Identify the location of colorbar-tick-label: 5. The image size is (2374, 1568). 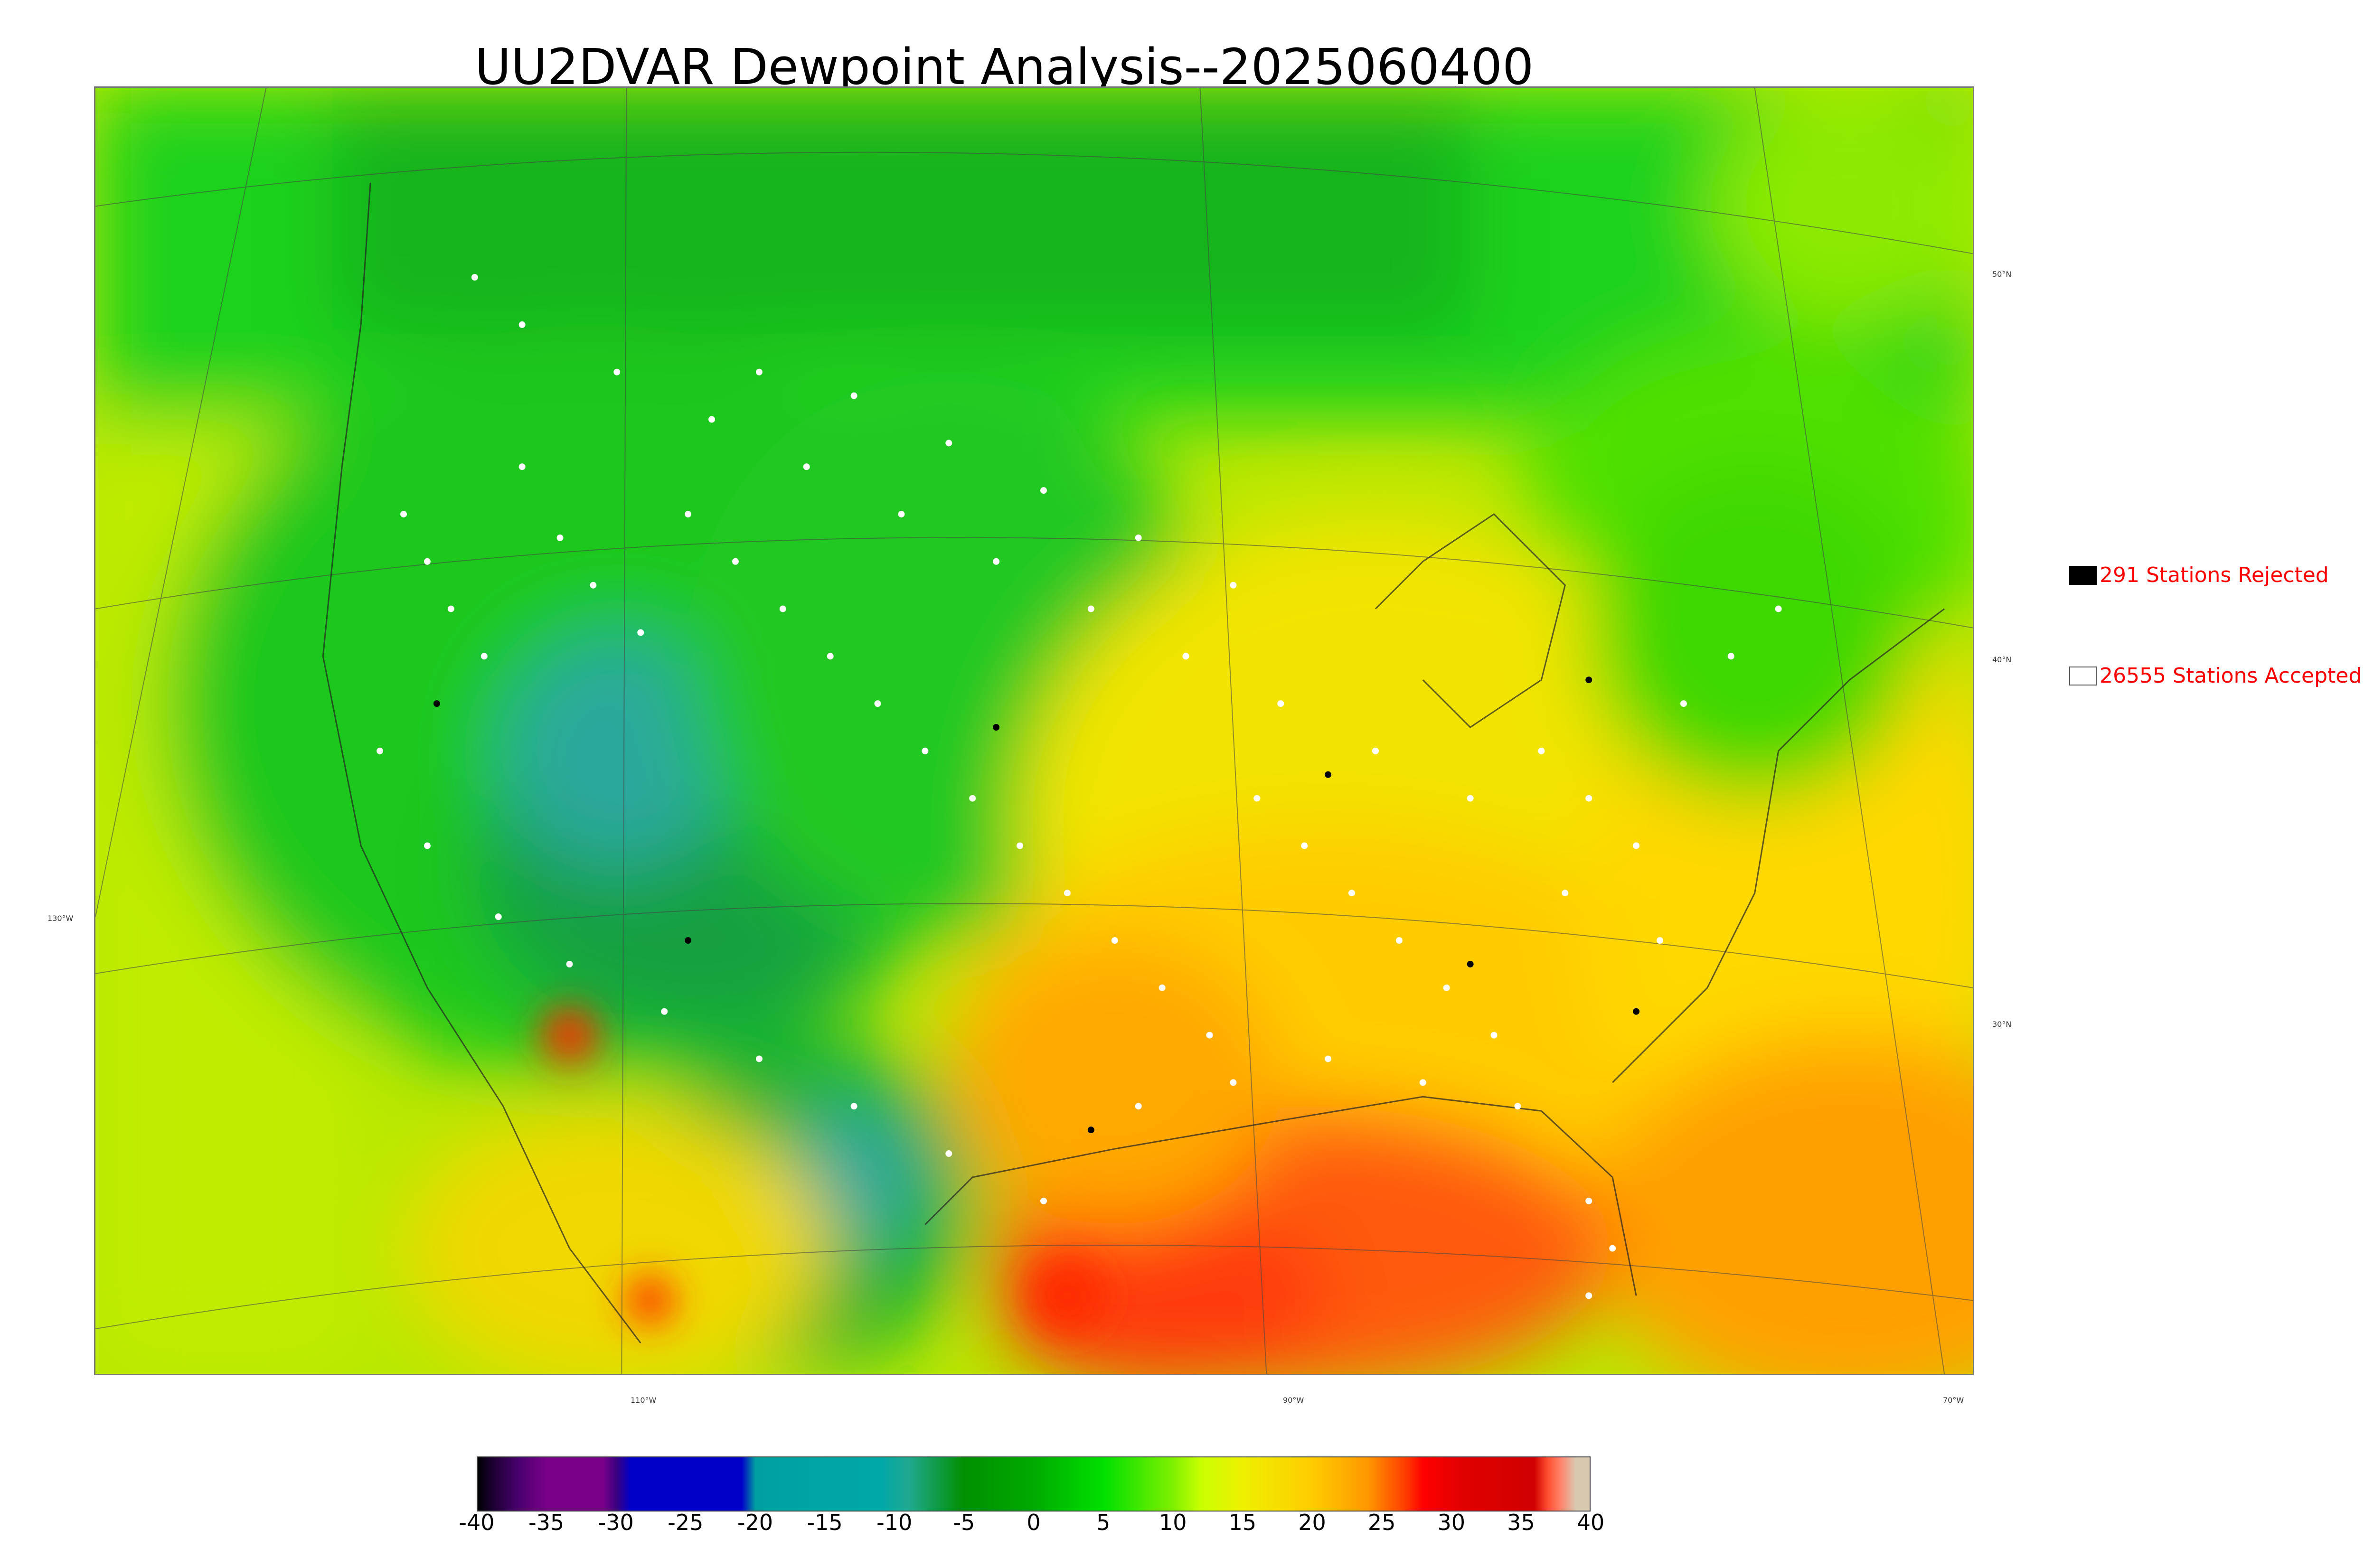
(1103, 1522).